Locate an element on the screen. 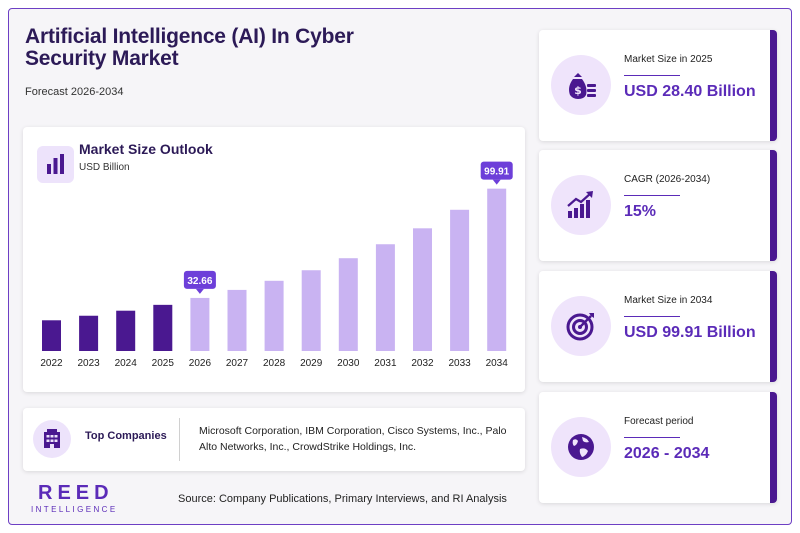 This screenshot has width=800, height=533. x-tick-label: 2031 is located at coordinates (385, 363).